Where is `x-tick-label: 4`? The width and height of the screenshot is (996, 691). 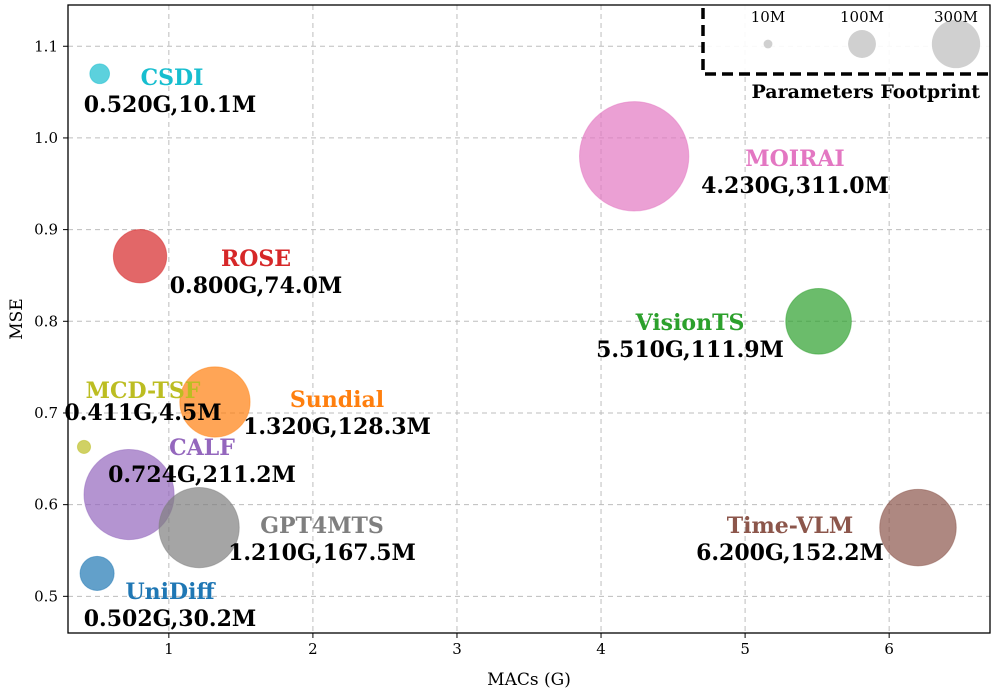 x-tick-label: 4 is located at coordinates (601, 649).